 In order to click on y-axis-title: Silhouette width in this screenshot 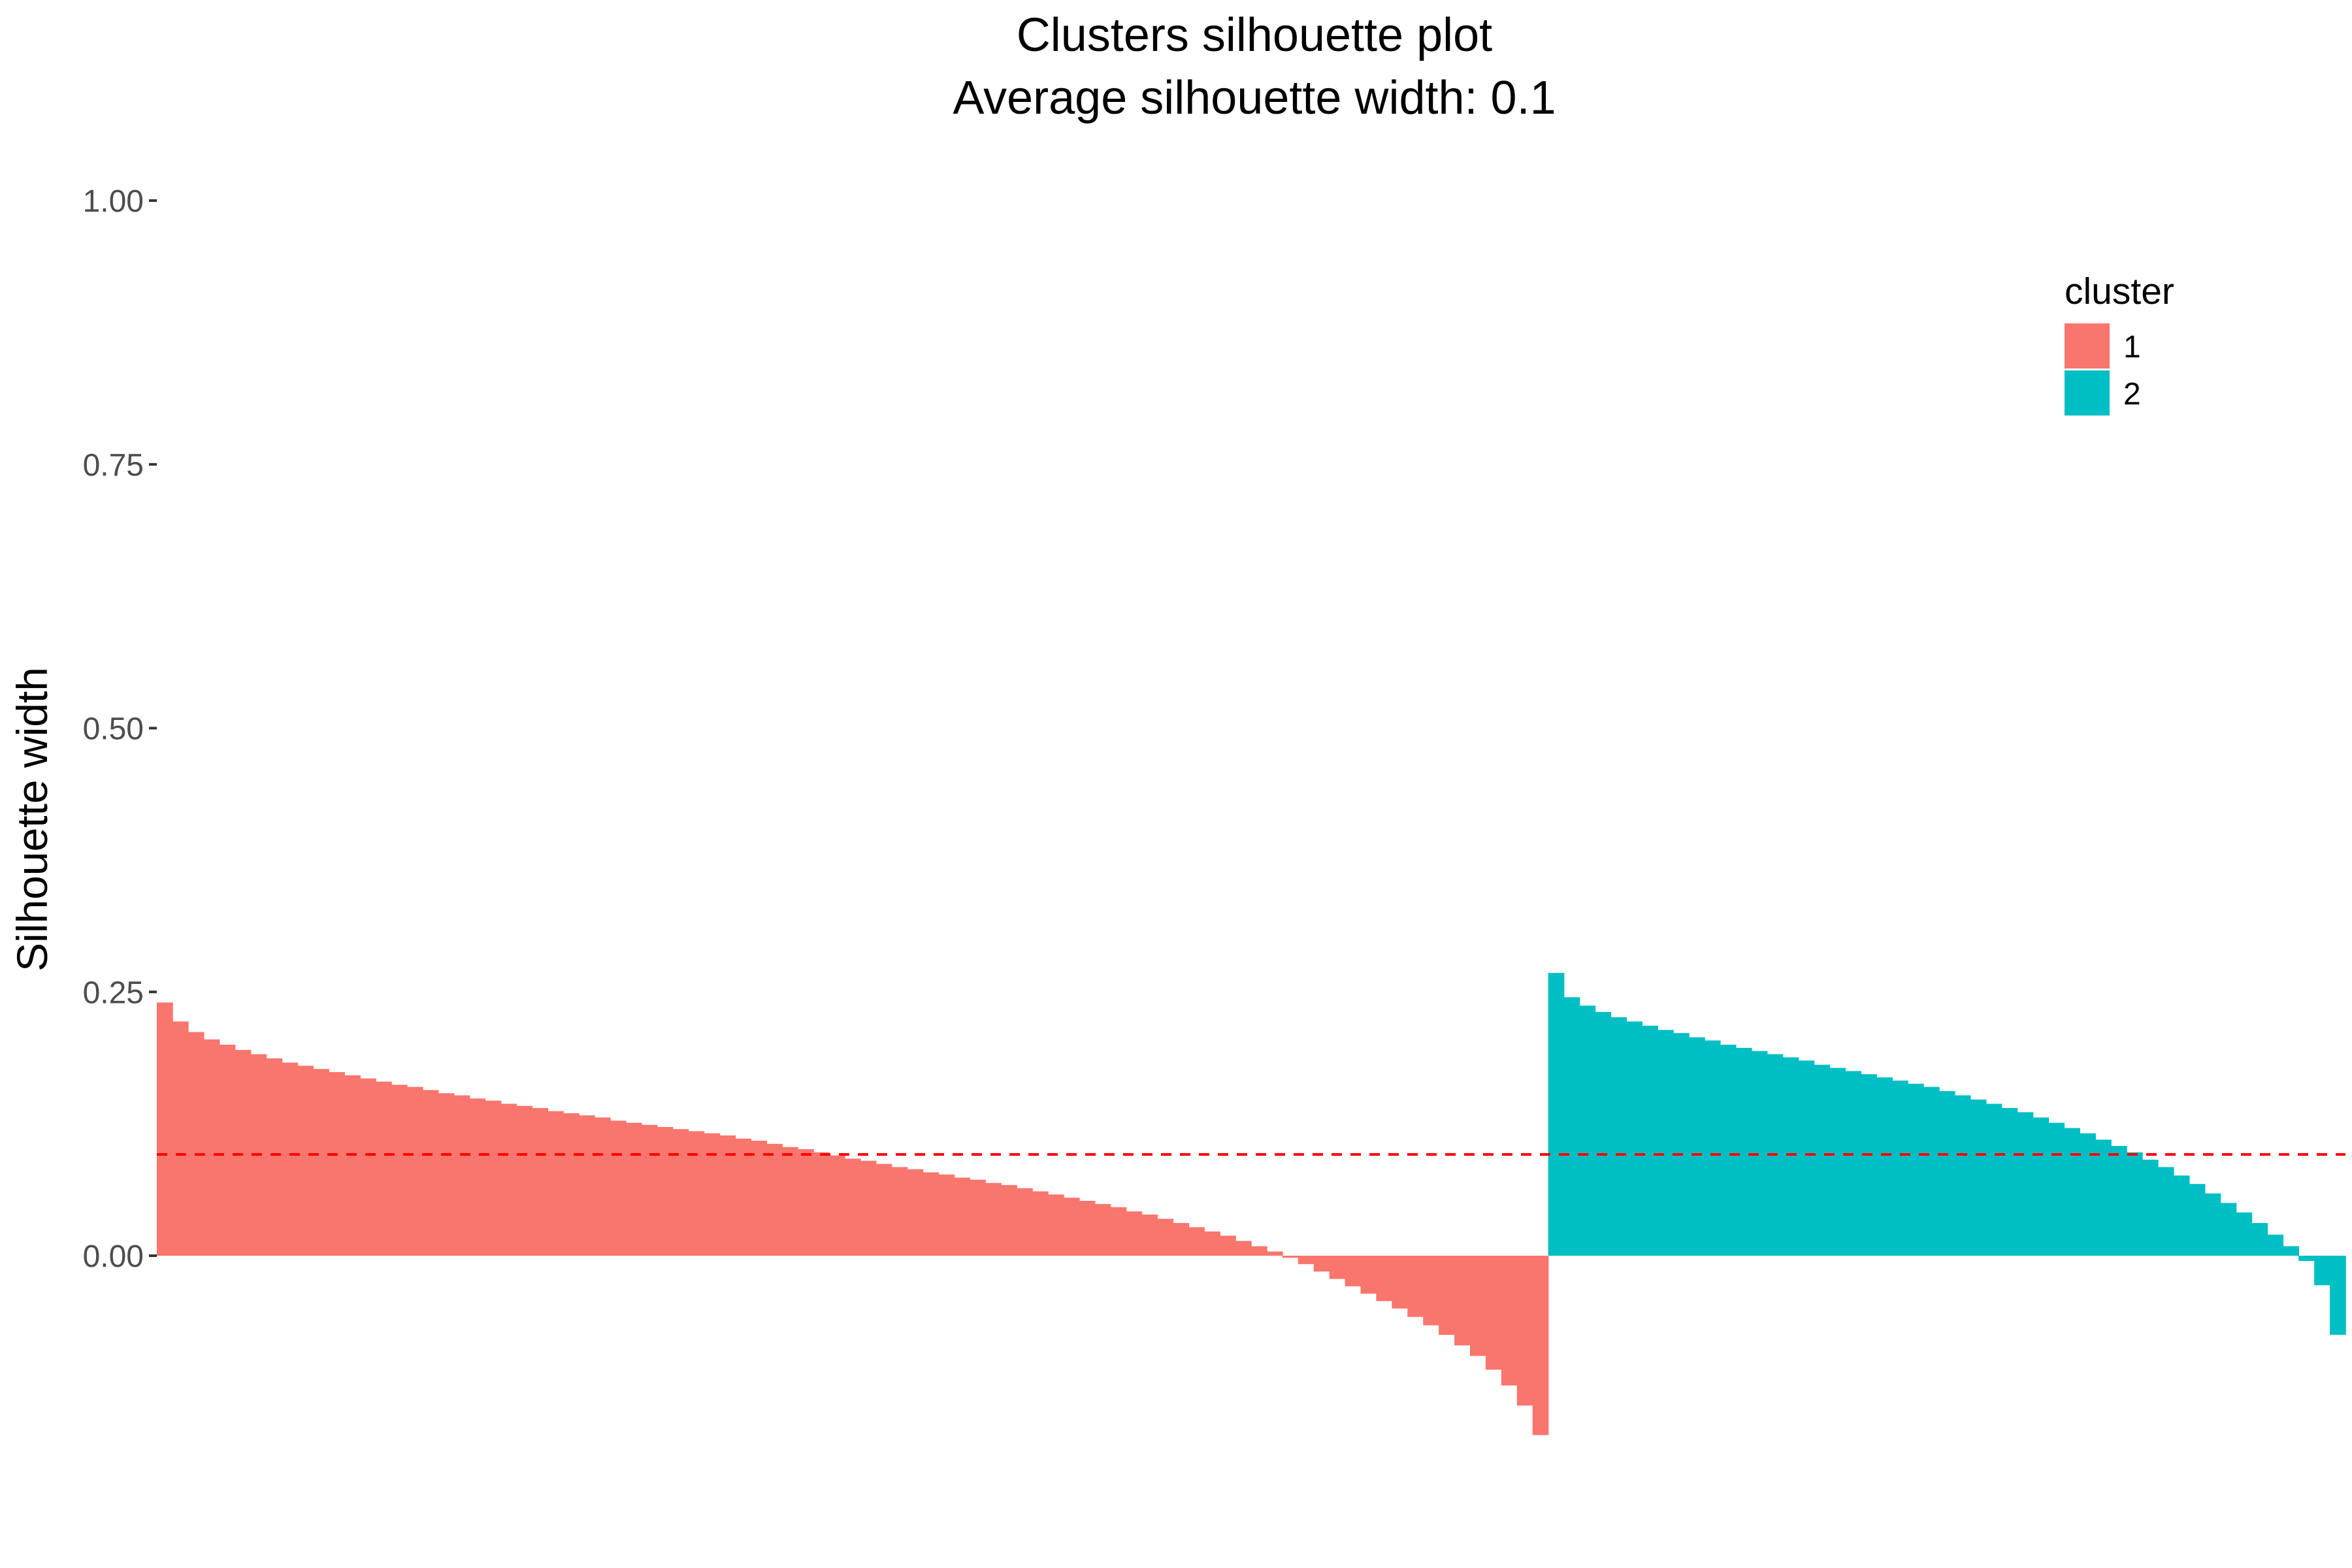, I will do `click(32, 819)`.